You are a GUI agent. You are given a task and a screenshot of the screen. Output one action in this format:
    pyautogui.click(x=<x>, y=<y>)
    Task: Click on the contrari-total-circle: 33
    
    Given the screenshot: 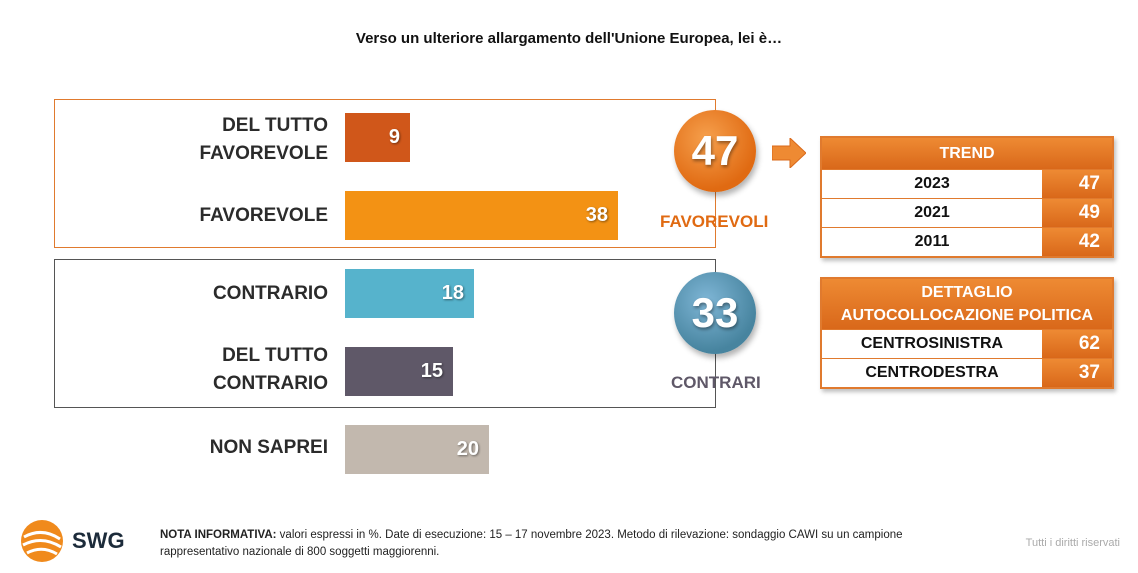 What is the action you would take?
    pyautogui.click(x=715, y=313)
    